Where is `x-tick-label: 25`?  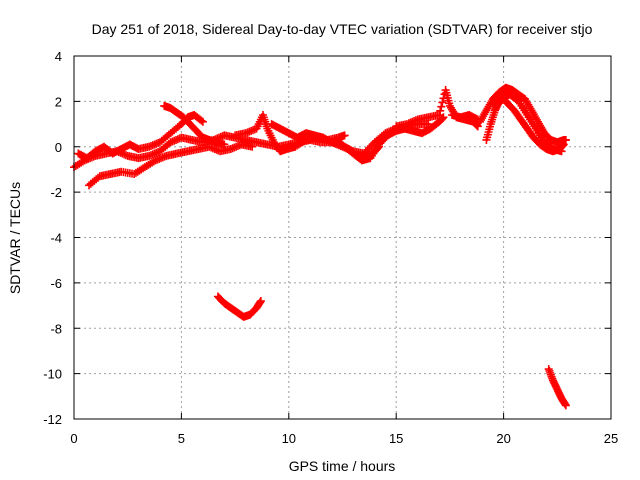 x-tick-label: 25 is located at coordinates (611, 438).